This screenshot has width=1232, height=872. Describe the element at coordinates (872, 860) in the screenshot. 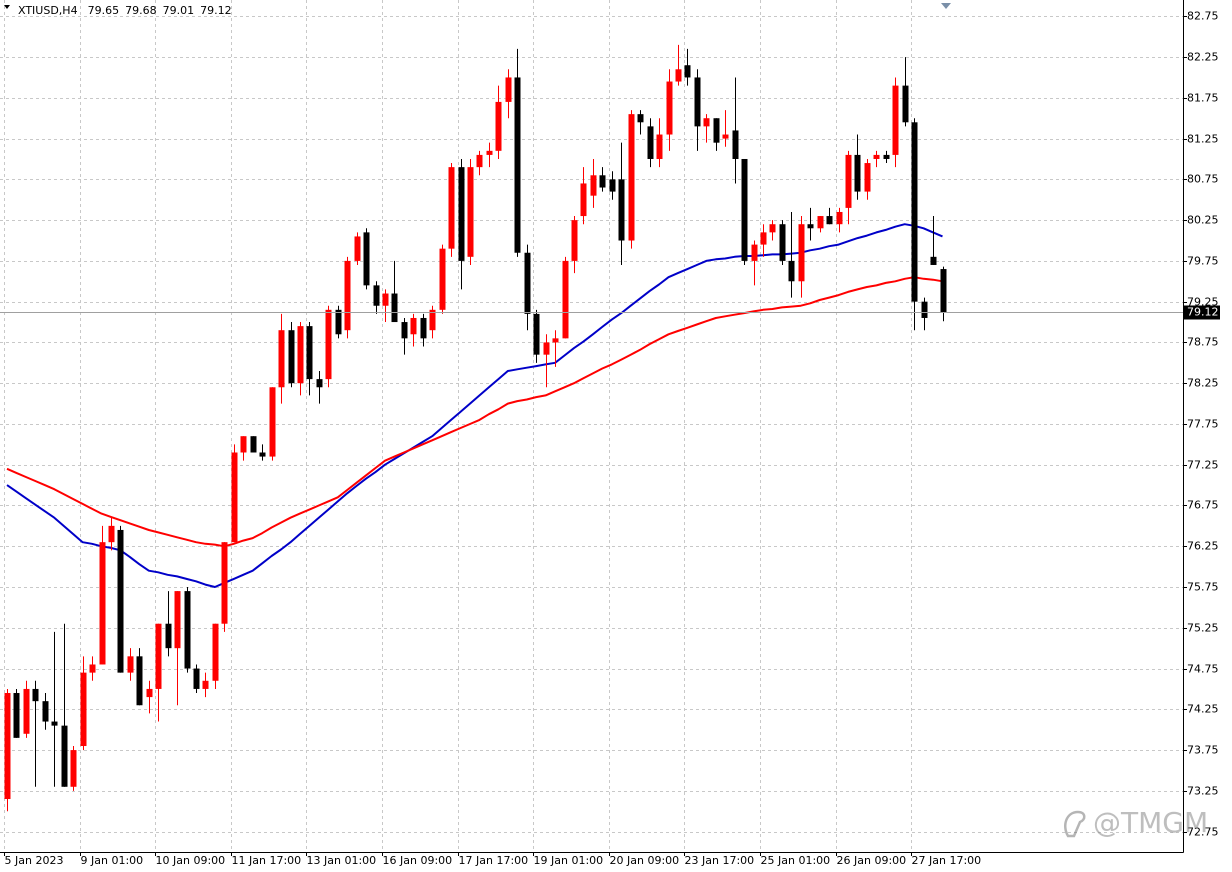

I see `x-tick-label: 26 Jan 09:00` at that location.